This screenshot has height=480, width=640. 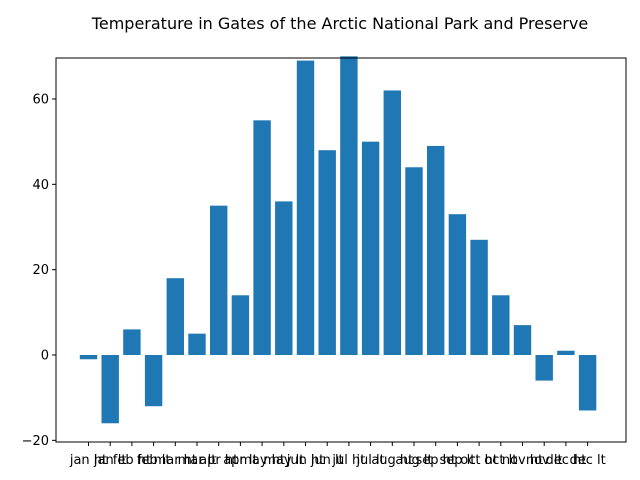 What do you see at coordinates (305, 460) in the screenshot?
I see `x-tick-label-10: jun ht` at bounding box center [305, 460].